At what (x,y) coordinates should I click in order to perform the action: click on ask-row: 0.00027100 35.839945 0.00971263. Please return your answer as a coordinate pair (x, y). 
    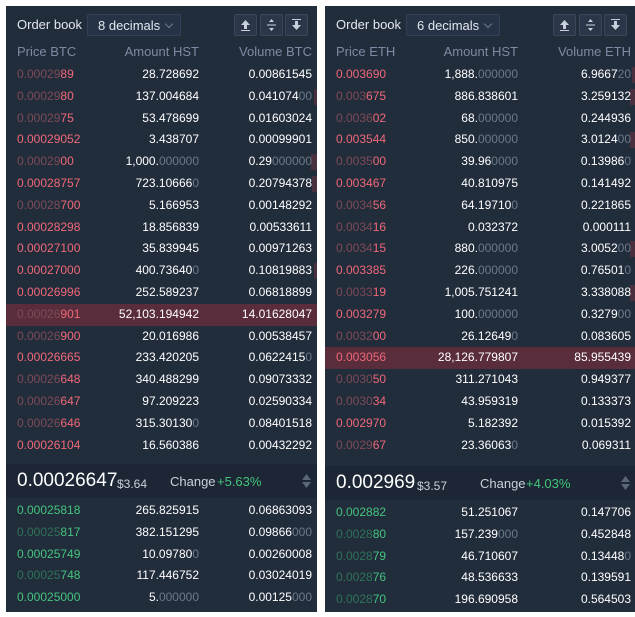
    Looking at the image, I should click on (161, 249).